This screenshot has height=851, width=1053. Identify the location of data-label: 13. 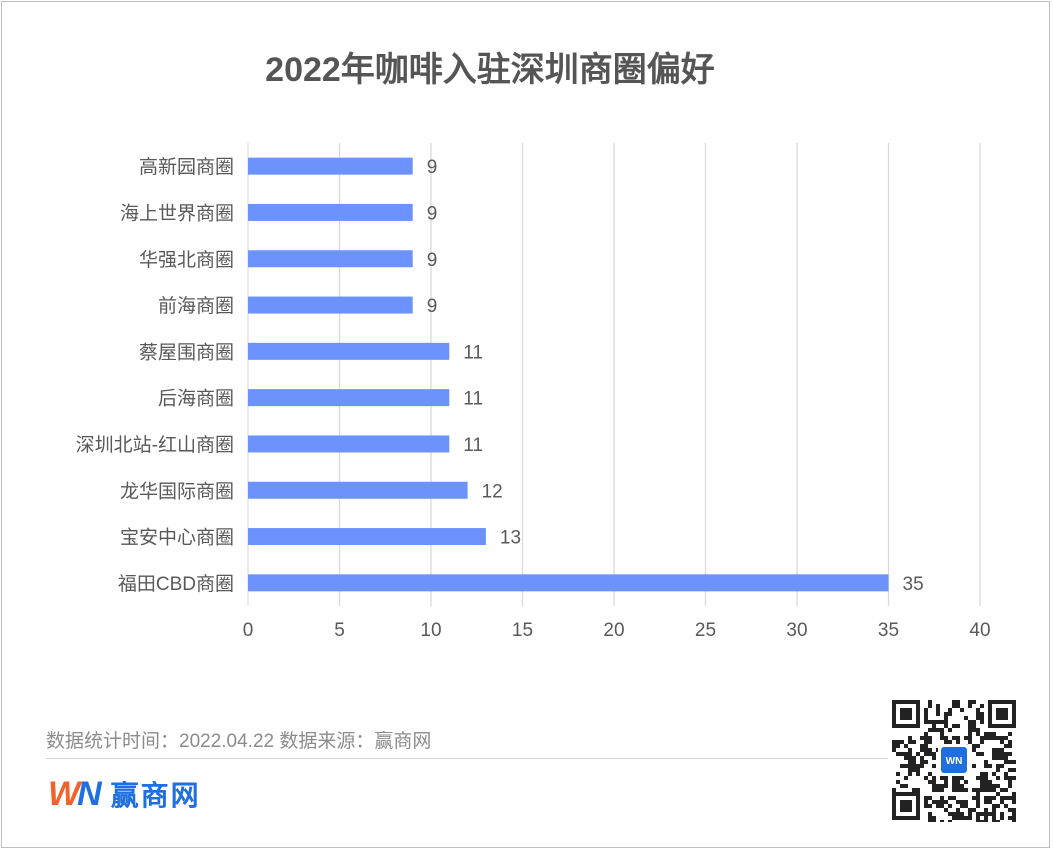
(510, 538).